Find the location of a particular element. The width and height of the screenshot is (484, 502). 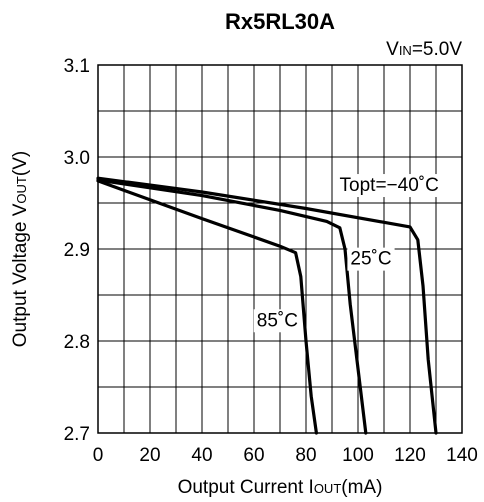

series-annotation-2: 25˚C is located at coordinates (371, 259).